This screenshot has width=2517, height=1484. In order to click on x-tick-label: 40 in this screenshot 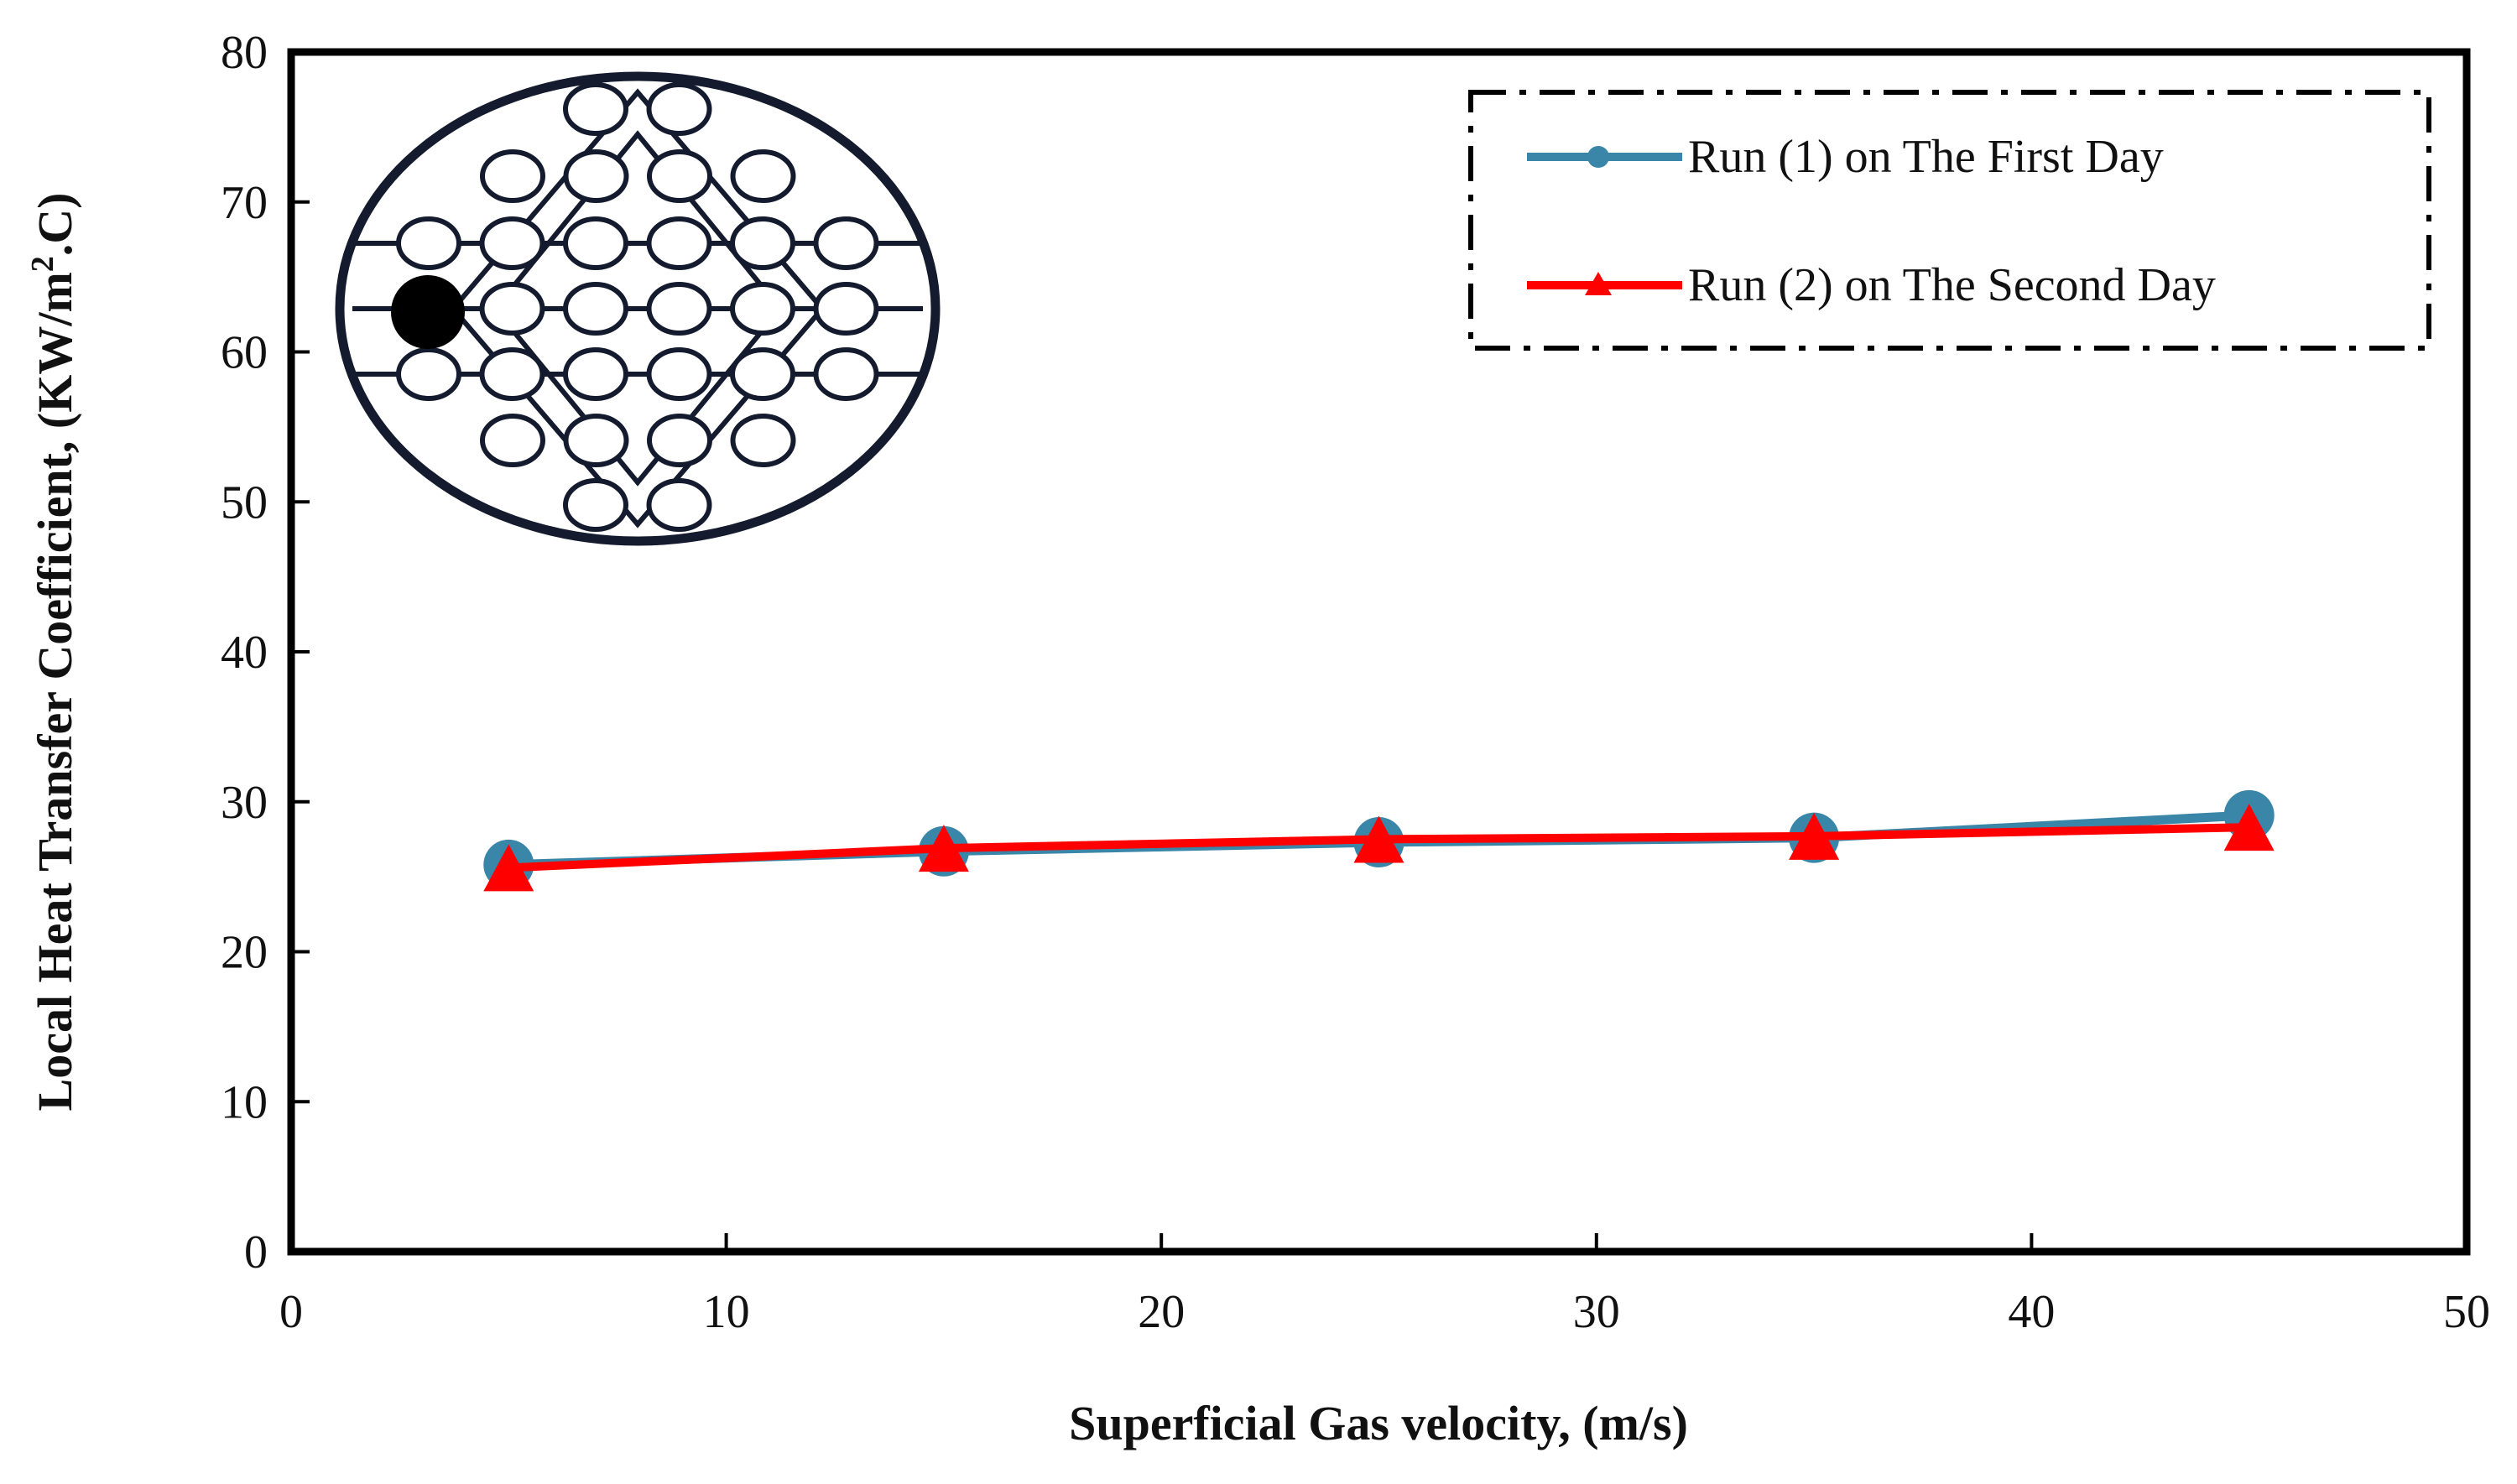, I will do `click(2031, 1312)`.